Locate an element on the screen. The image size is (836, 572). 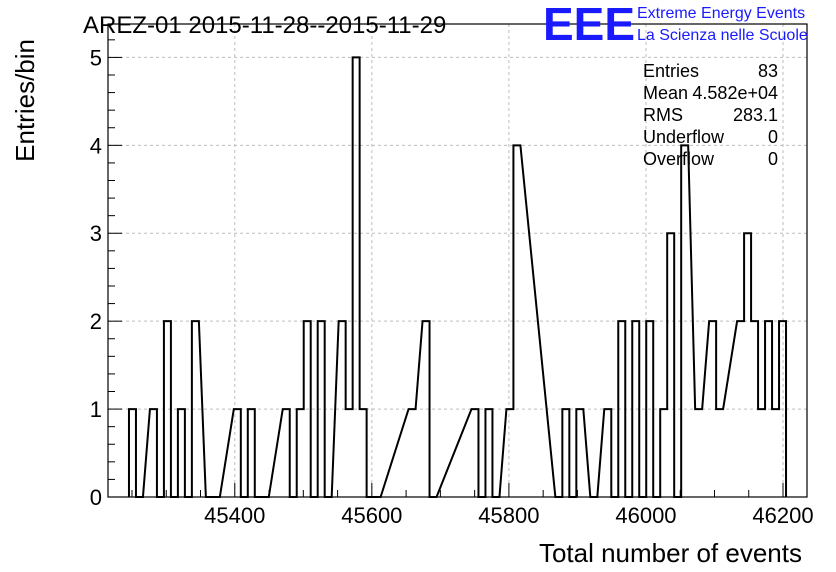
stat-label-mean: Mean is located at coordinates (665, 93).